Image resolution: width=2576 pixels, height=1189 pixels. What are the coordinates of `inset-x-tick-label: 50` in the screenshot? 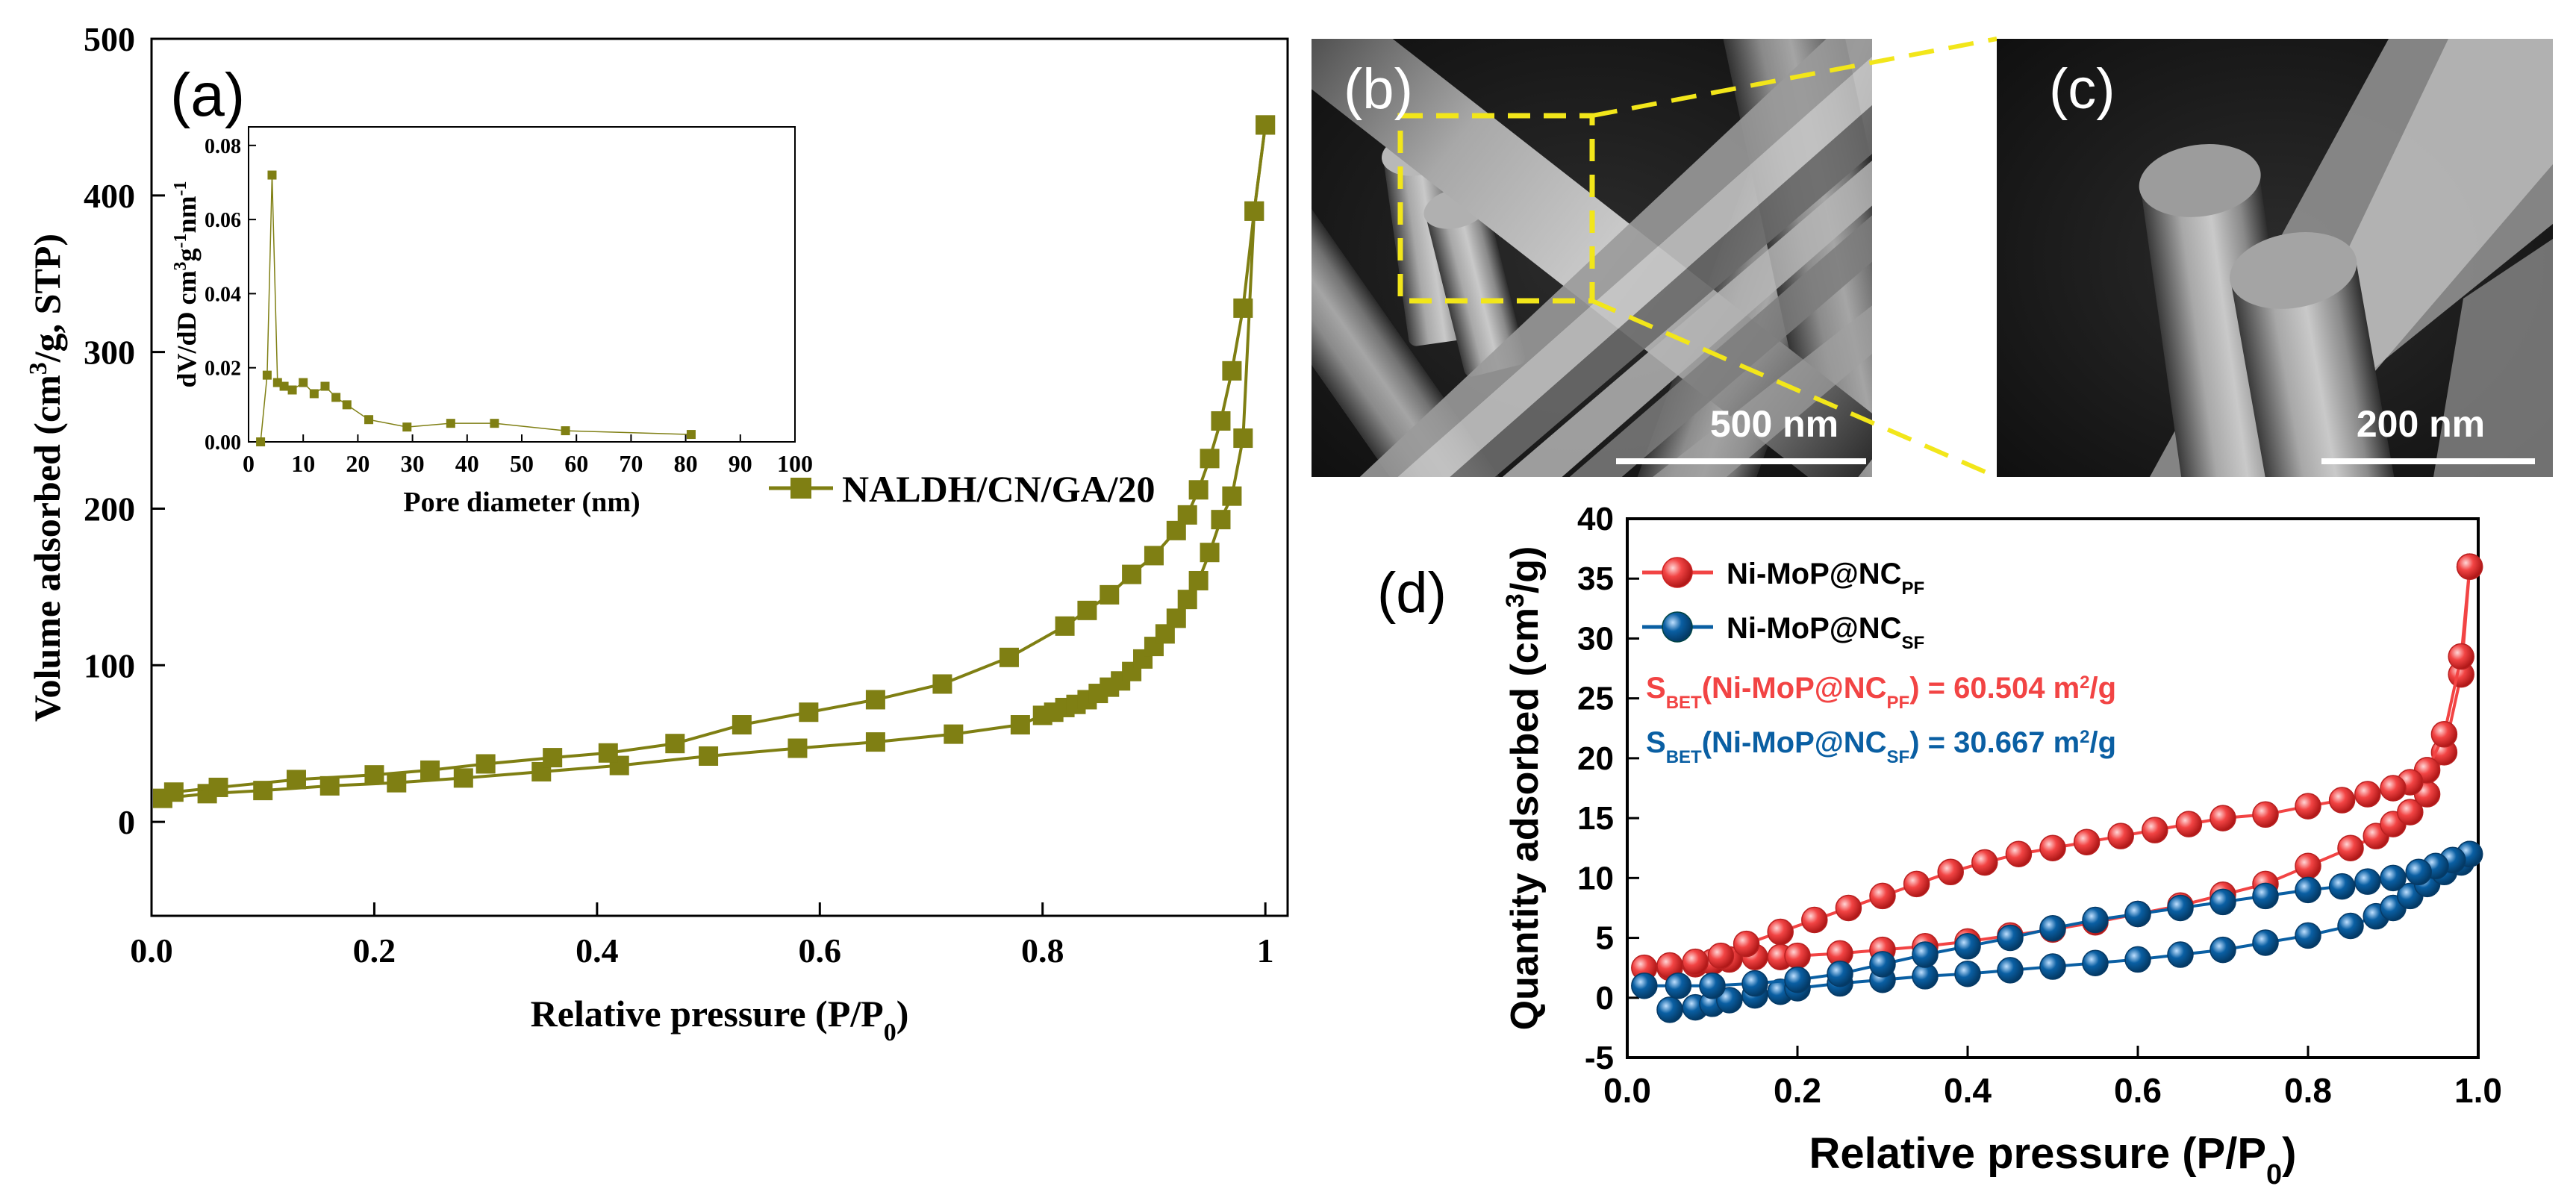 It's located at (522, 463).